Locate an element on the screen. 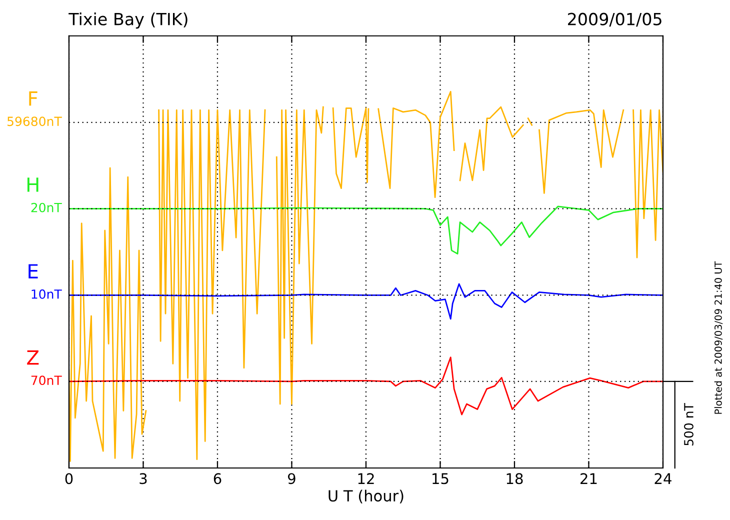 The height and width of the screenshot is (520, 730). x-tick-label: 3 is located at coordinates (143, 478).